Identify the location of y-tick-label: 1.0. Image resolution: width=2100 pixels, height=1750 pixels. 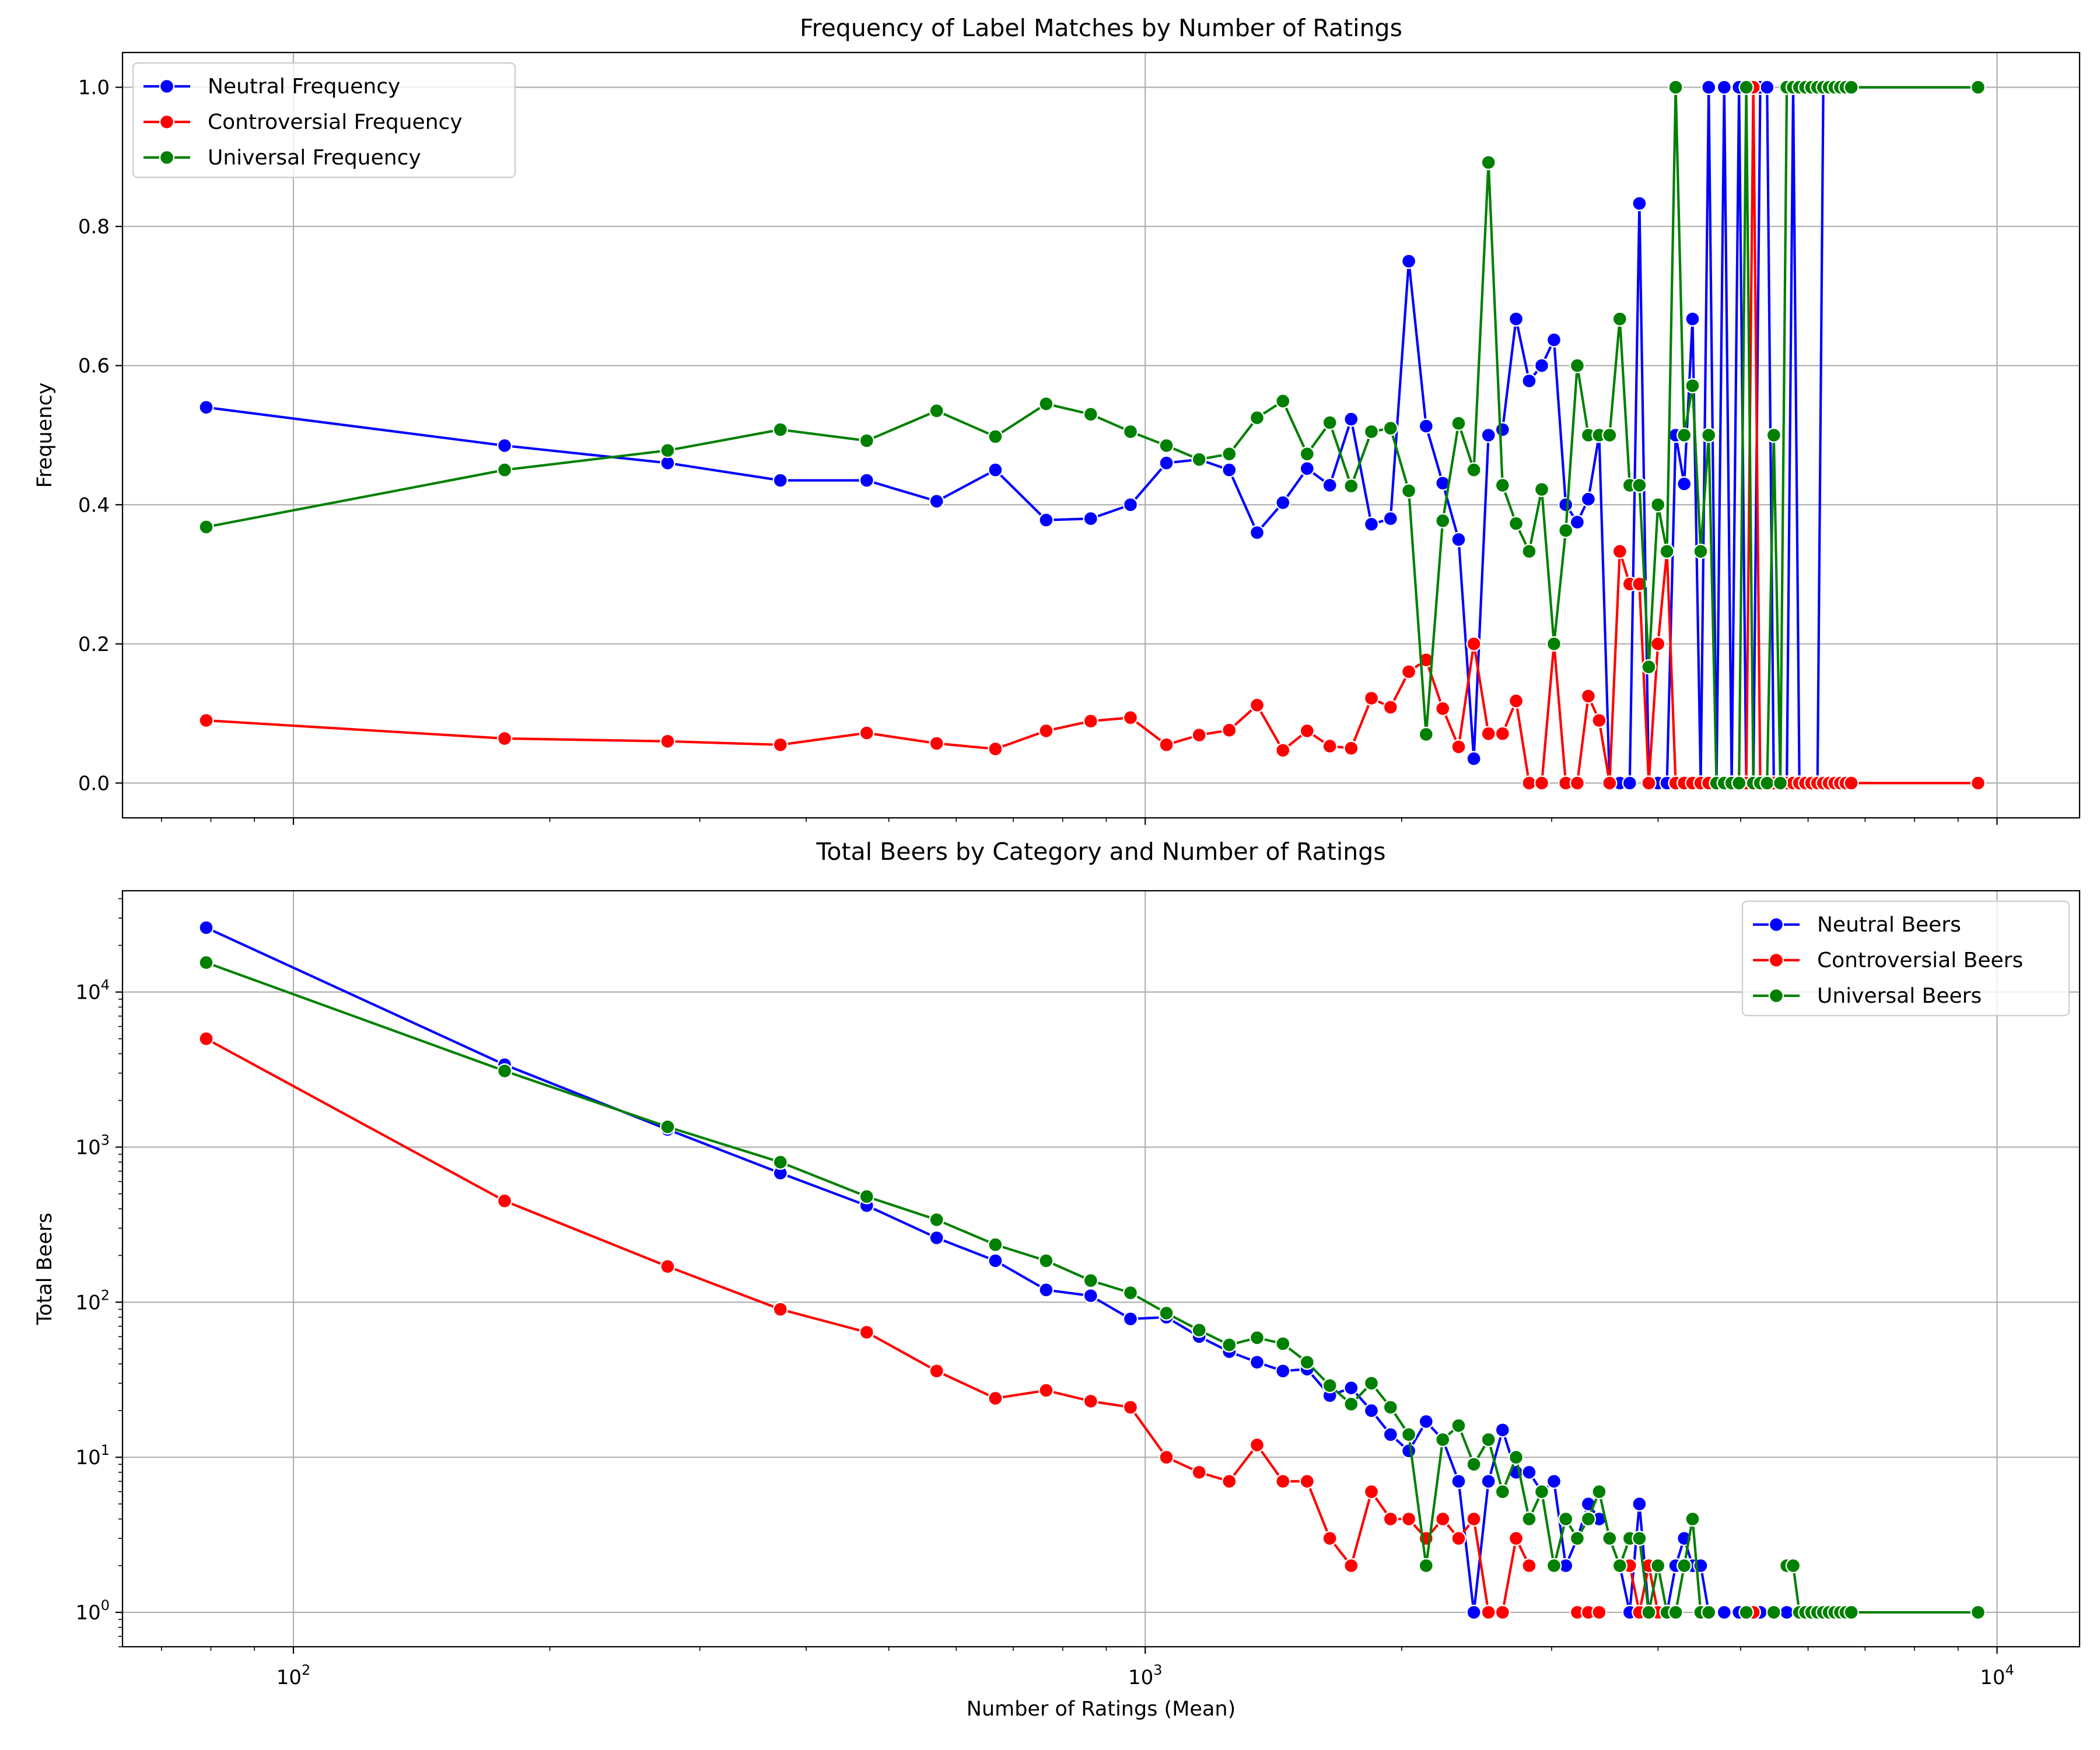
(94, 88).